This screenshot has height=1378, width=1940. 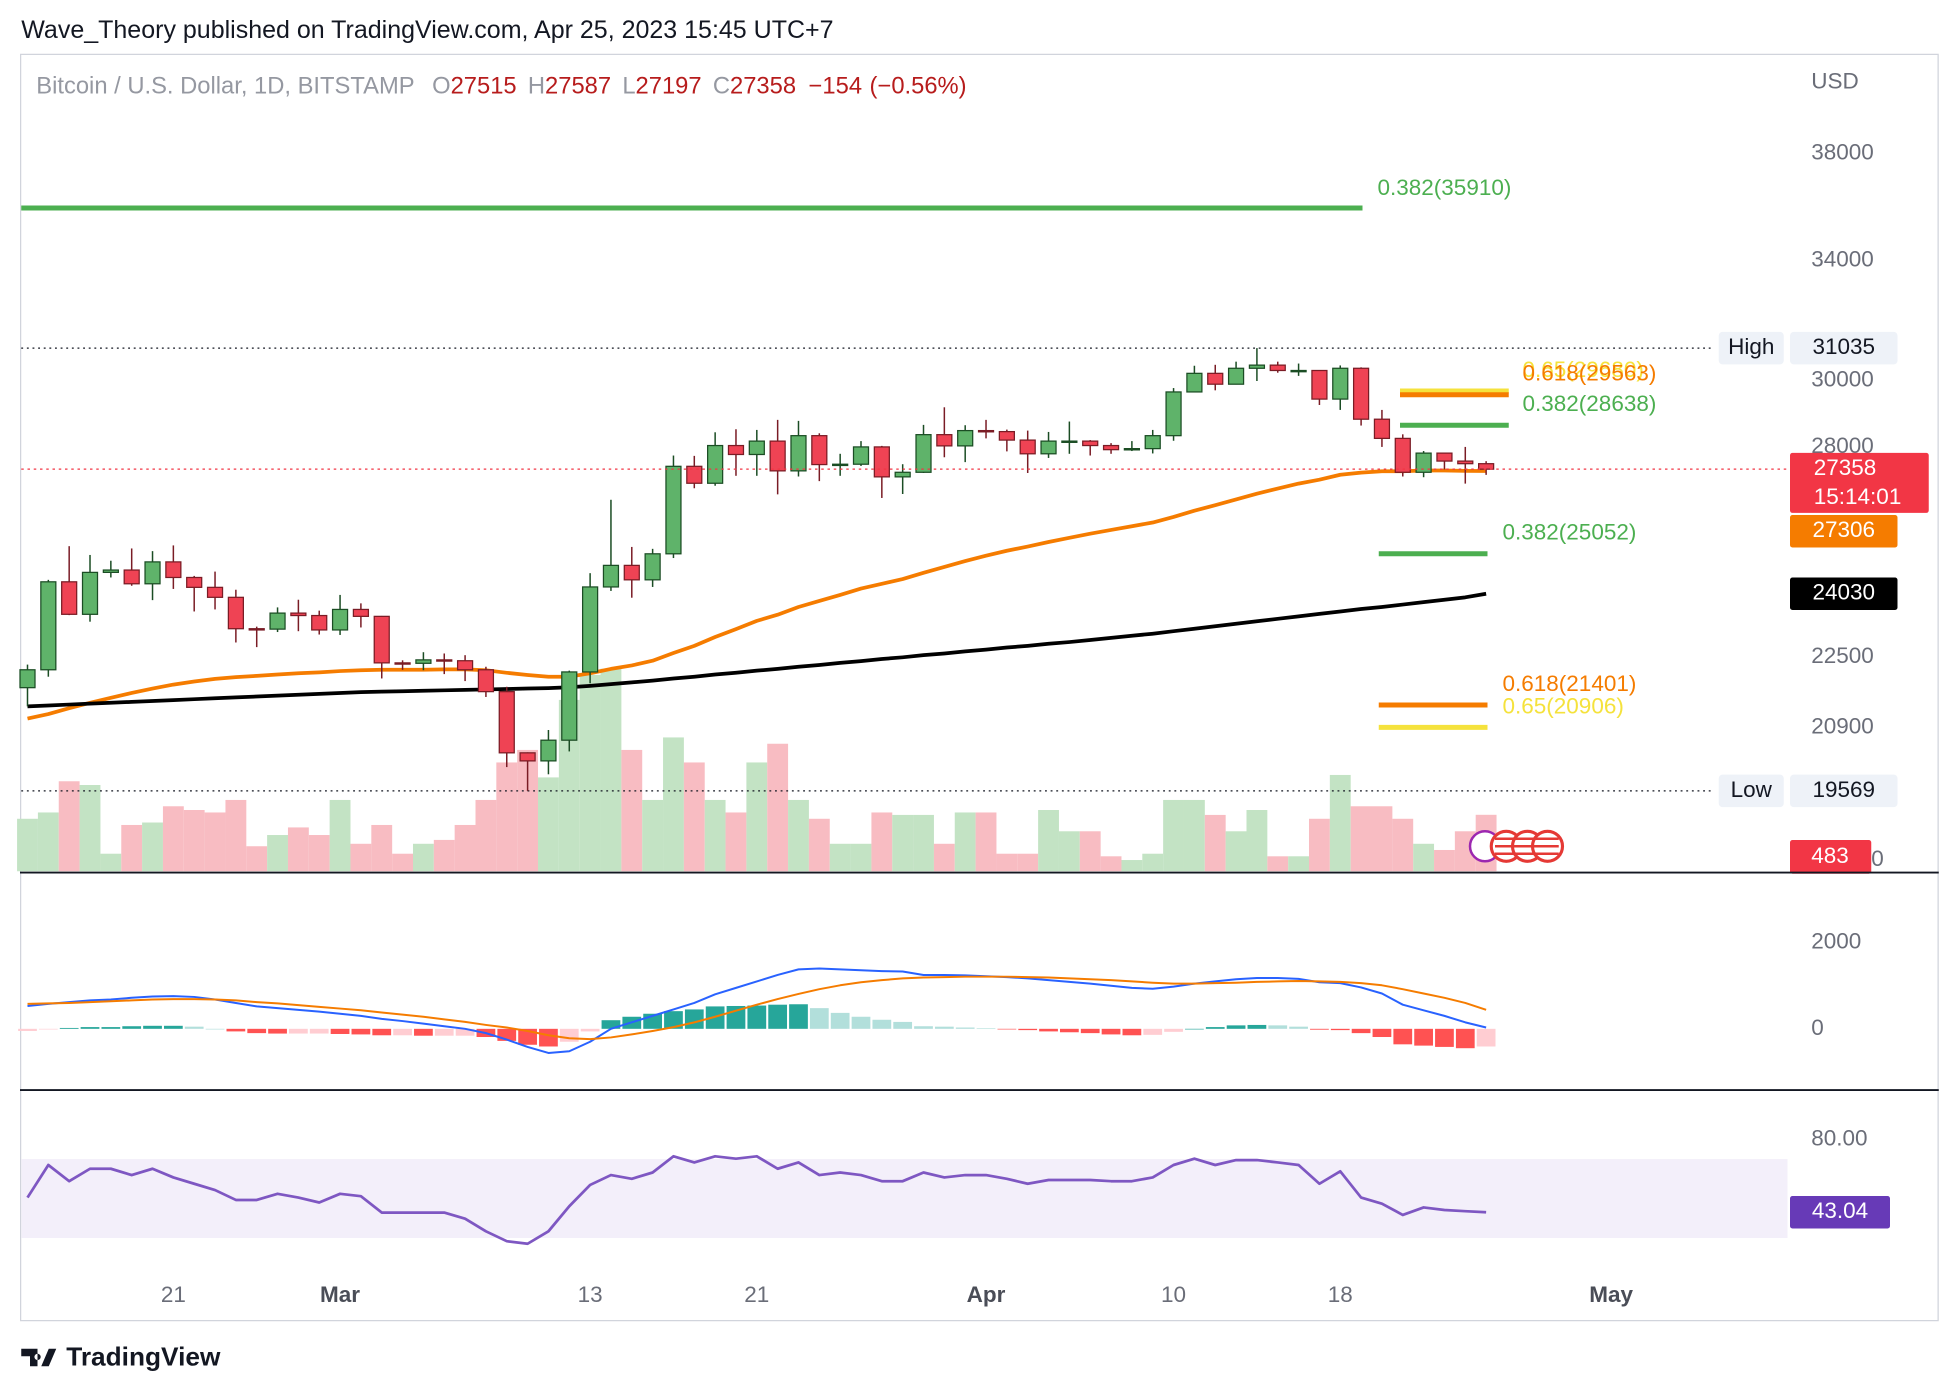 I want to click on y-tick-label: 30000, so click(x=1842, y=379).